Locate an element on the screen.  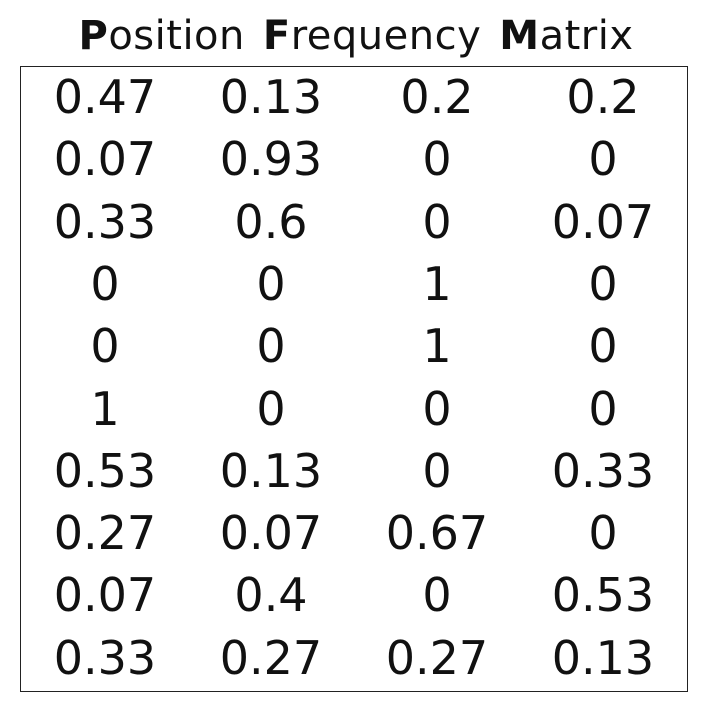
matrix-cell: 0.6 is located at coordinates (271, 221).